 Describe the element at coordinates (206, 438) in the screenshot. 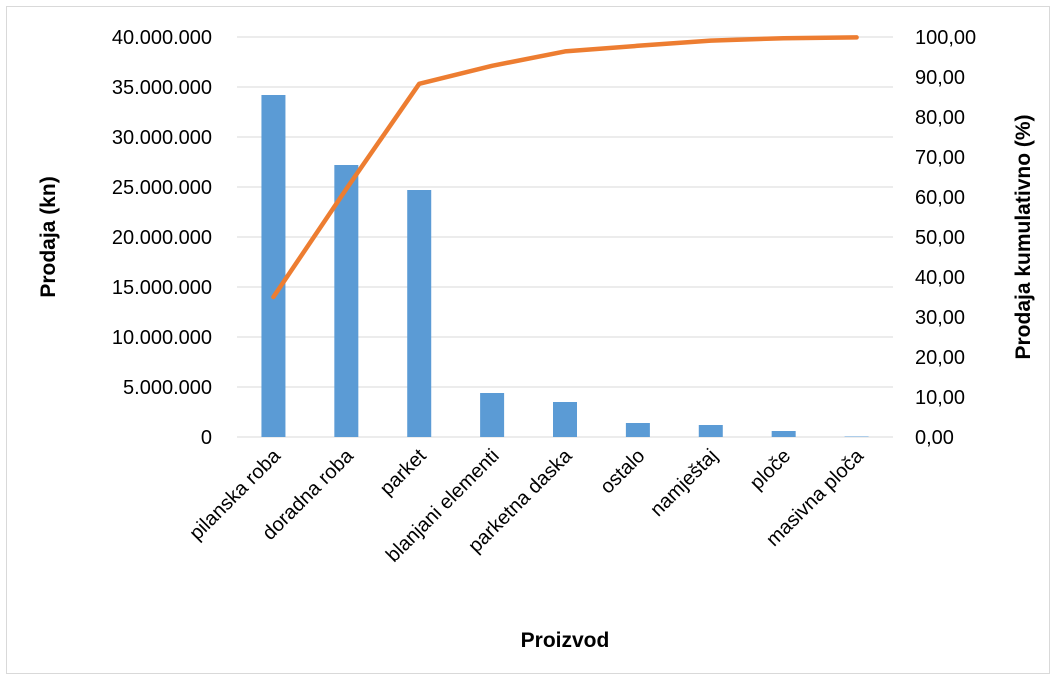

I see `y-tick-label: 0` at that location.